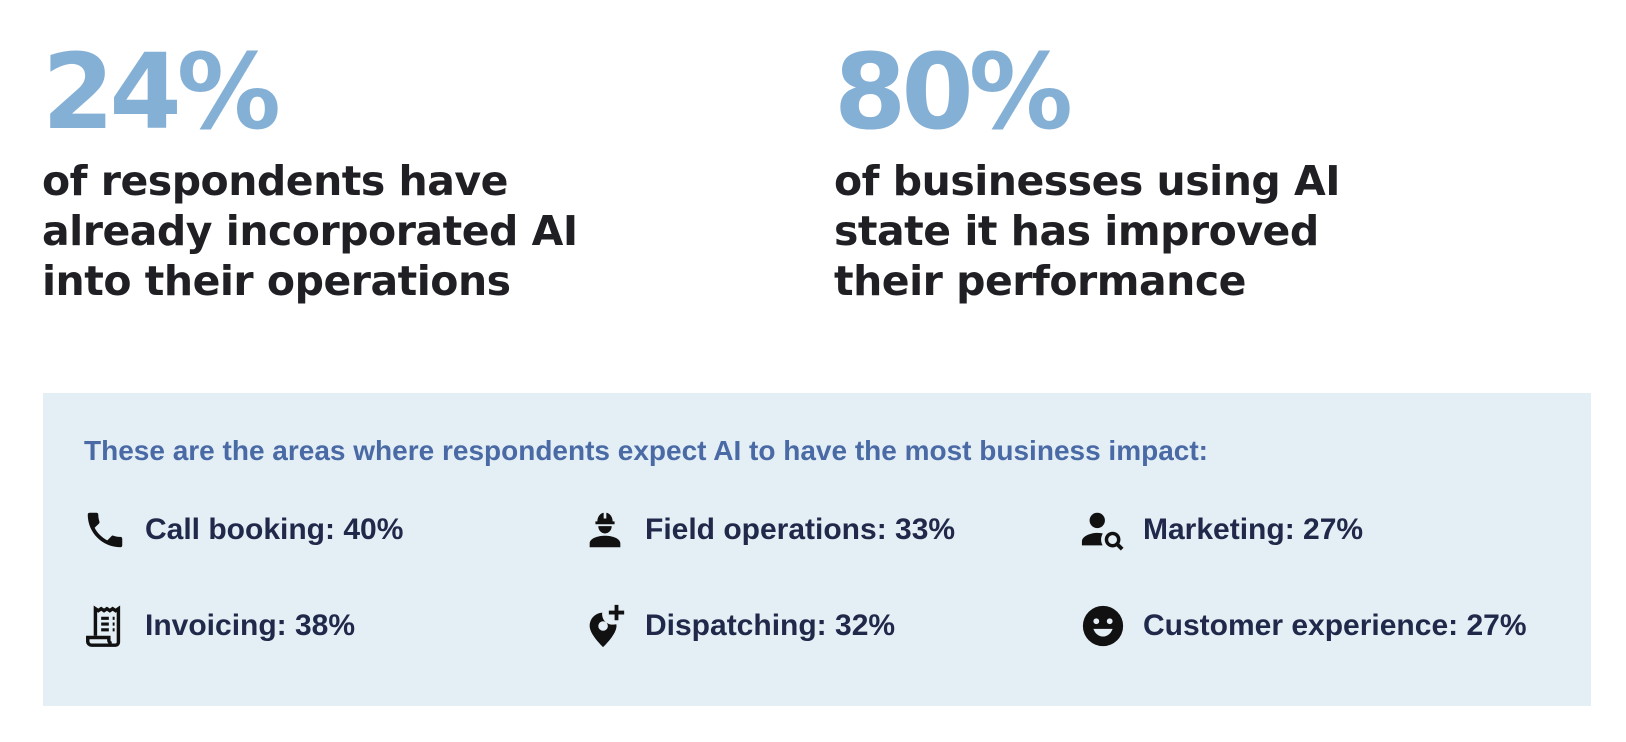 The width and height of the screenshot is (1626, 742). Describe the element at coordinates (1103, 626) in the screenshot. I see `smiley-icon` at that location.